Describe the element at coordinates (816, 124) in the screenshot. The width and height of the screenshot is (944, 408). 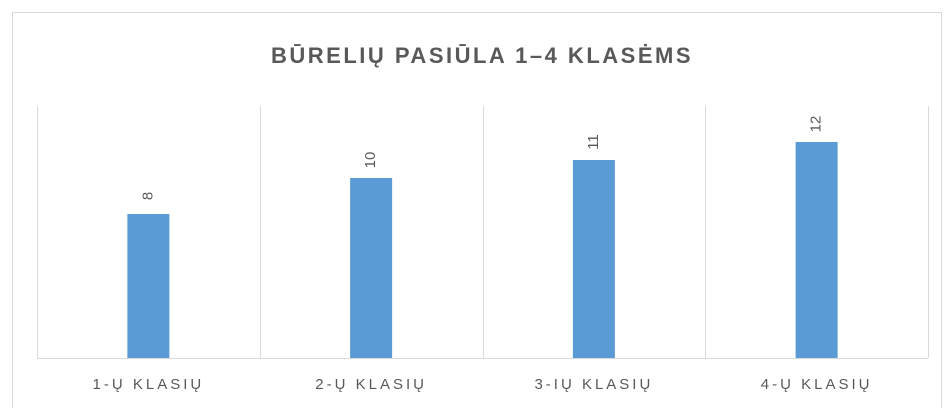
I see `data-label: 12` at that location.